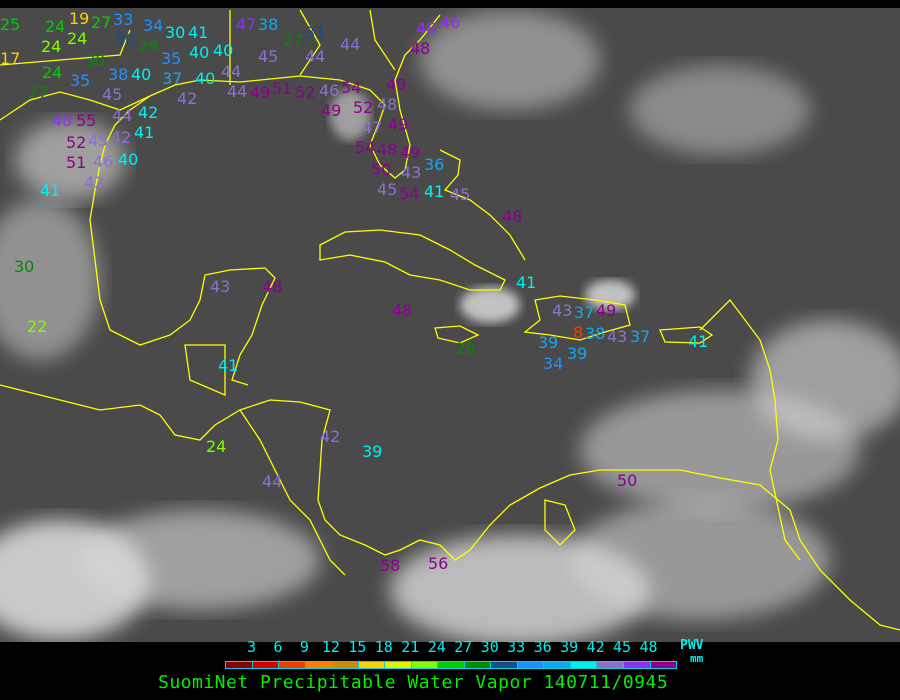 Image resolution: width=900 pixels, height=700 pixels. Describe the element at coordinates (516, 647) in the screenshot. I see `legend-tick-label: 33` at that location.